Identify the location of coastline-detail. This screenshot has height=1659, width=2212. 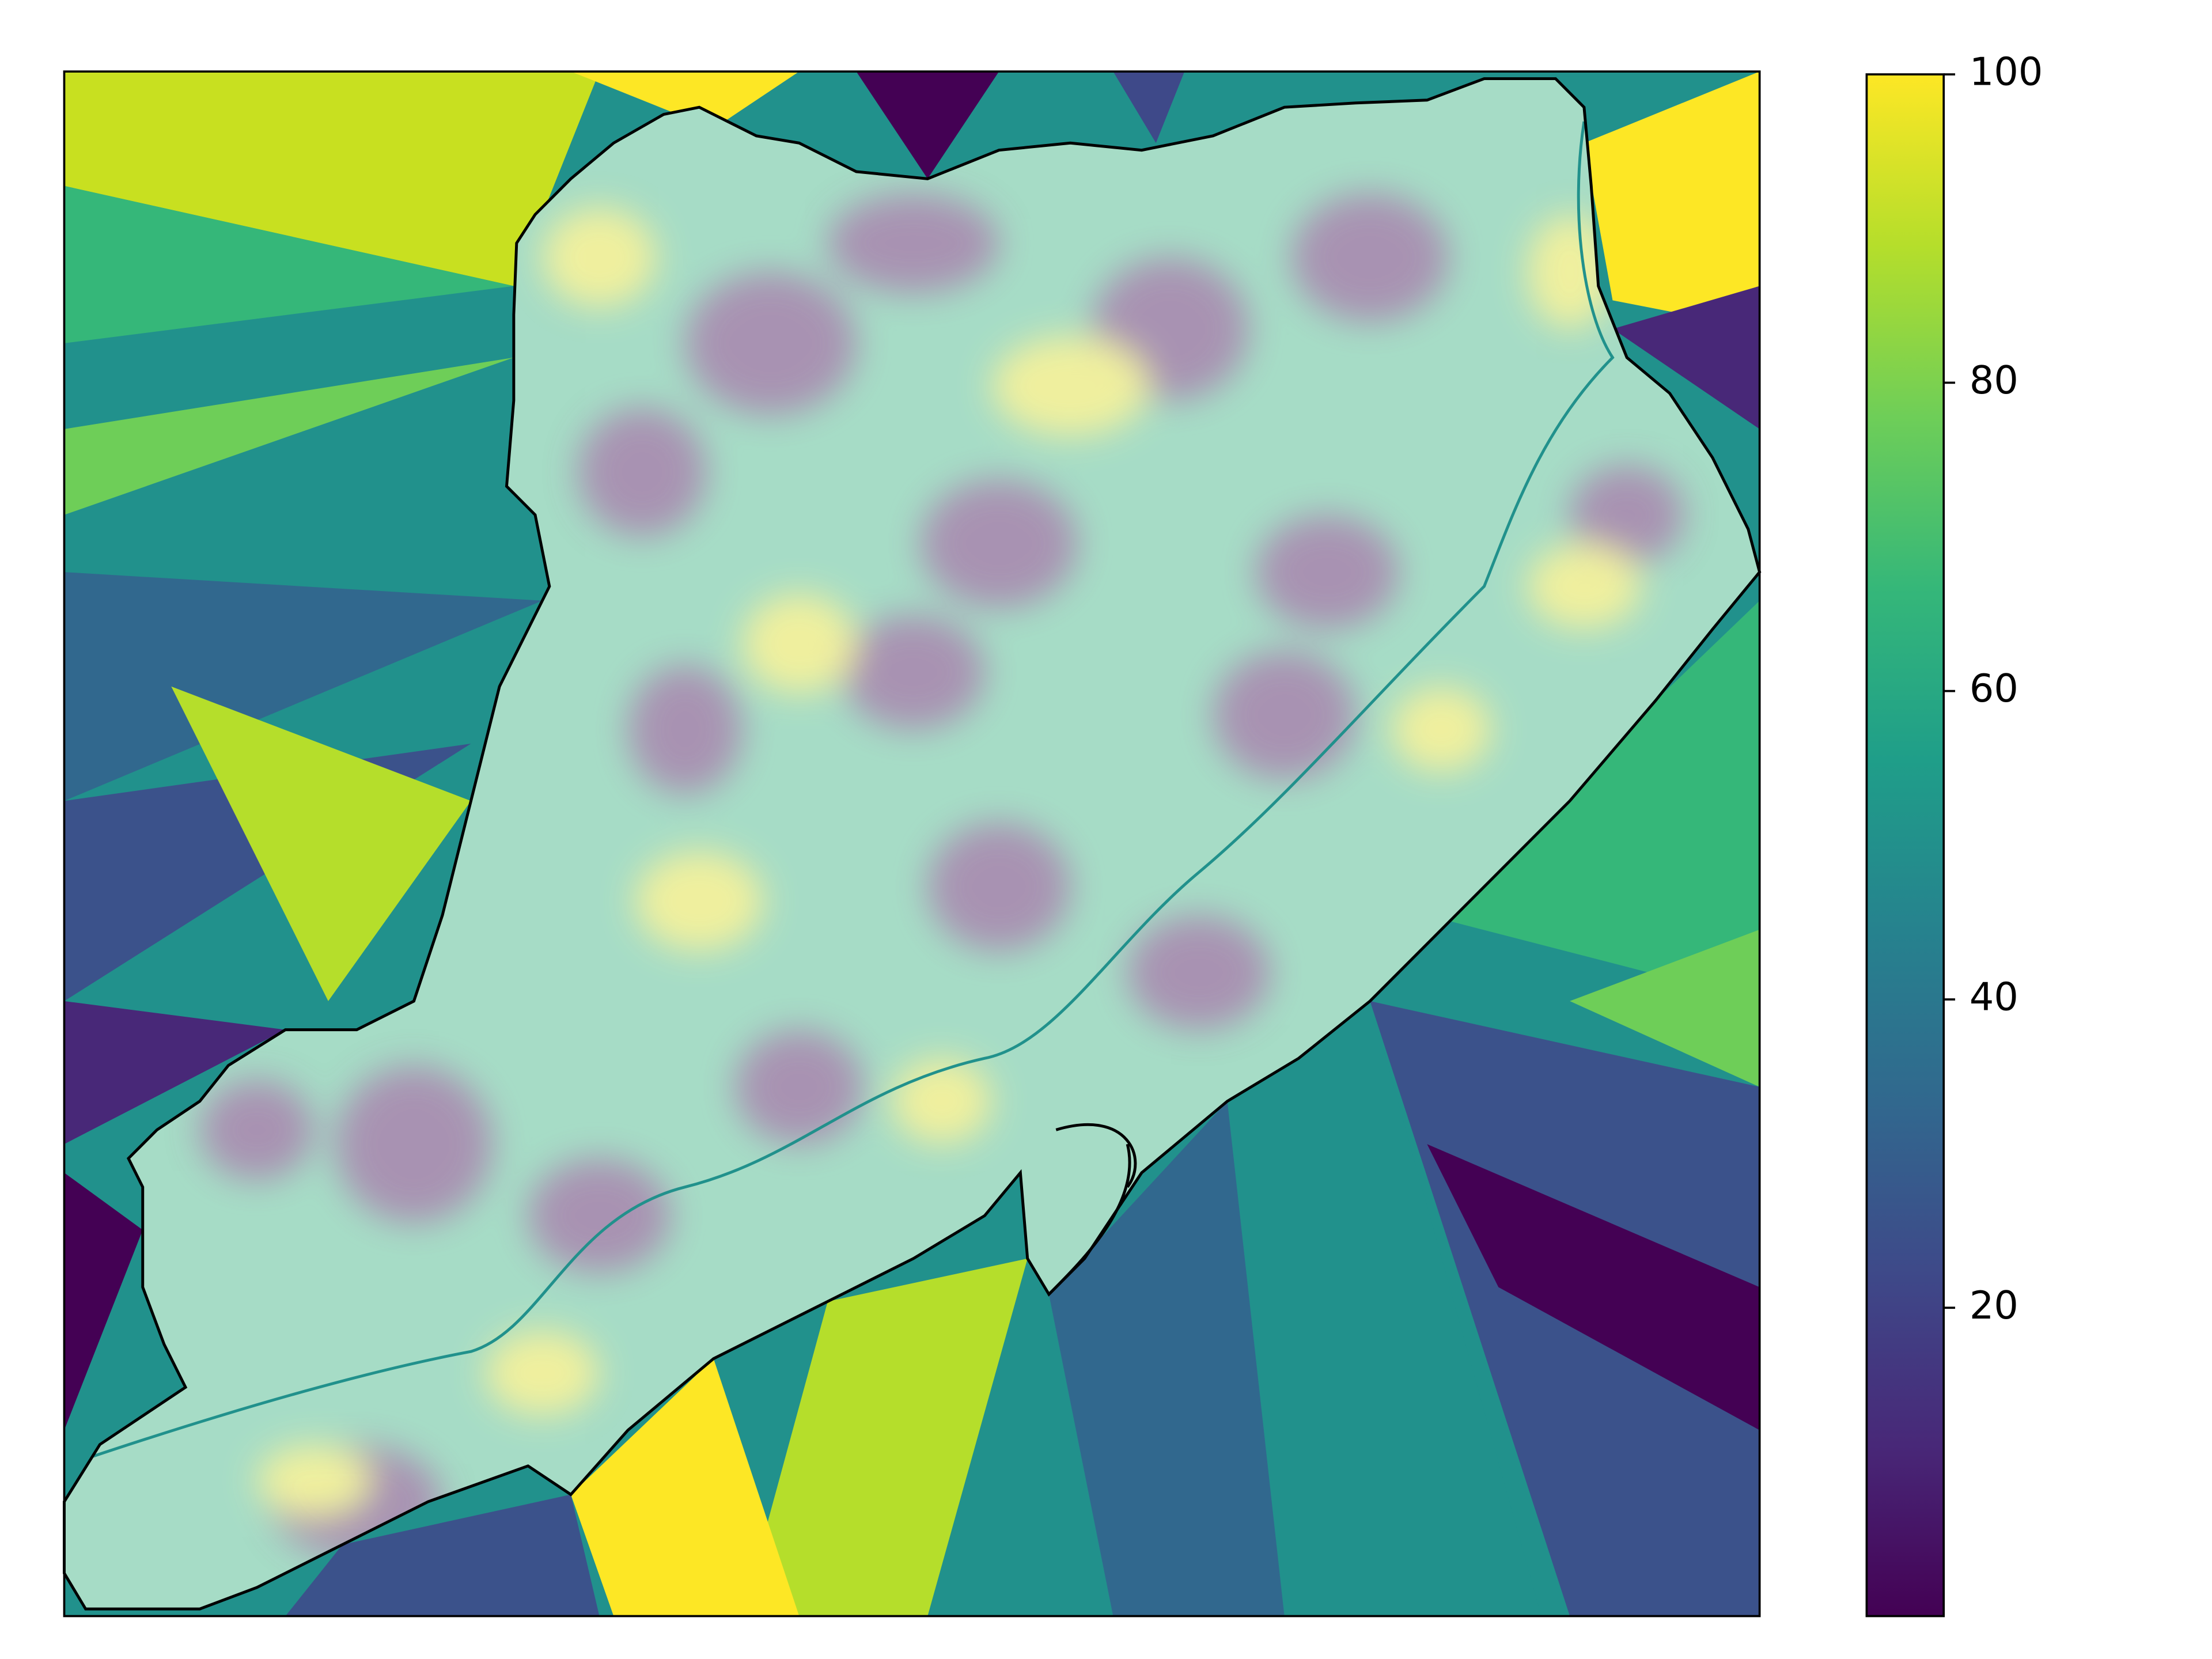
(1092, 1209).